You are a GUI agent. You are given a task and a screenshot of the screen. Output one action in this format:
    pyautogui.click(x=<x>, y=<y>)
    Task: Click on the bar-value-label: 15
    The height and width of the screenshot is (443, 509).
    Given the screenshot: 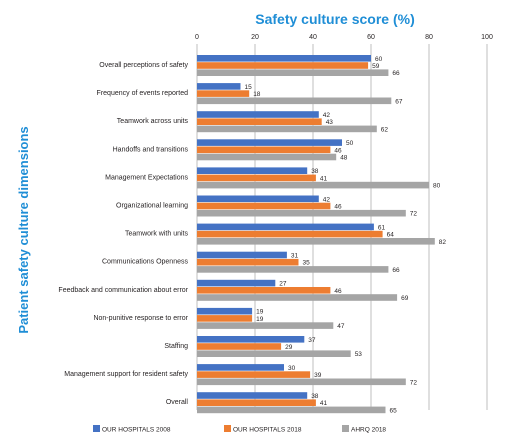 What is the action you would take?
    pyautogui.click(x=249, y=87)
    